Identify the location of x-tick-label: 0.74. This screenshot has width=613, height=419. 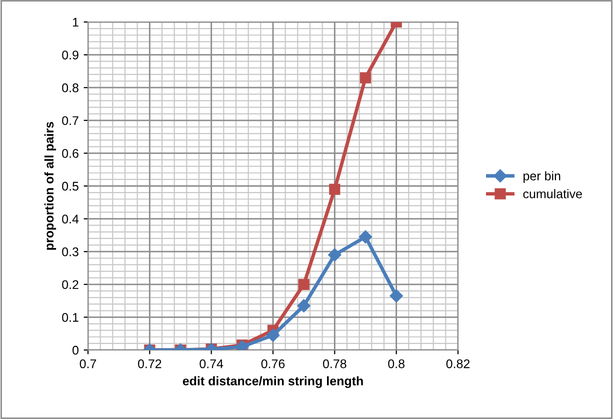
(212, 363).